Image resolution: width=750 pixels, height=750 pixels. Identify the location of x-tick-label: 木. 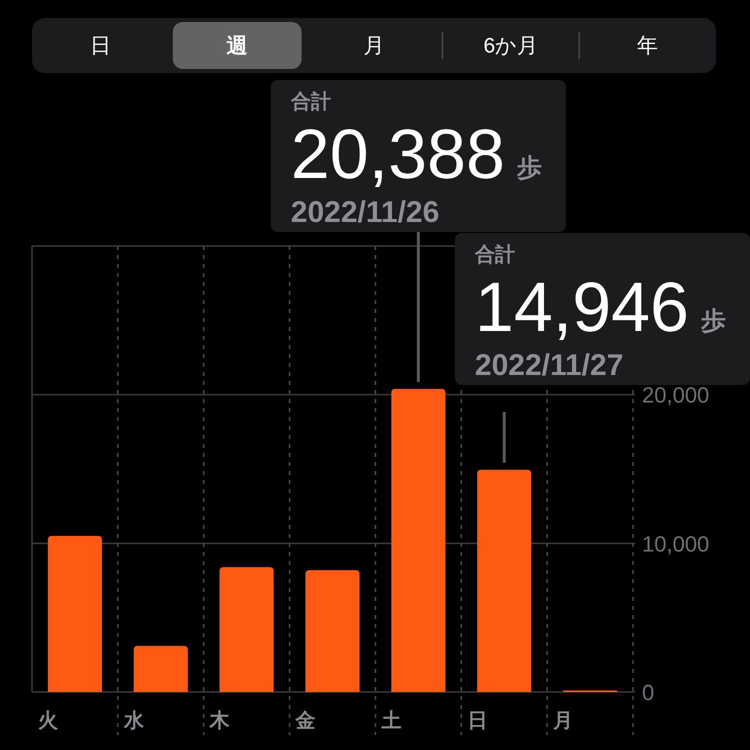
(220, 721).